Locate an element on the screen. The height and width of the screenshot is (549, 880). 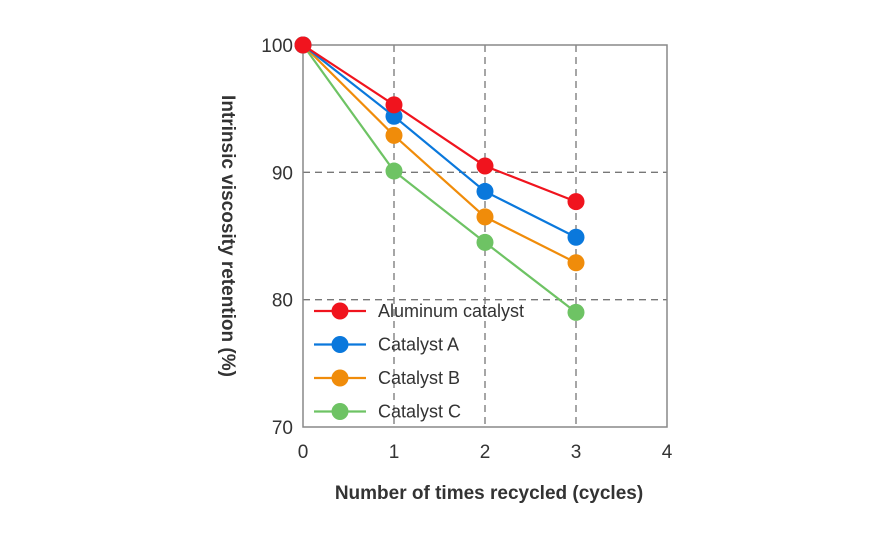
y-tick-label: 100 is located at coordinates (277, 46).